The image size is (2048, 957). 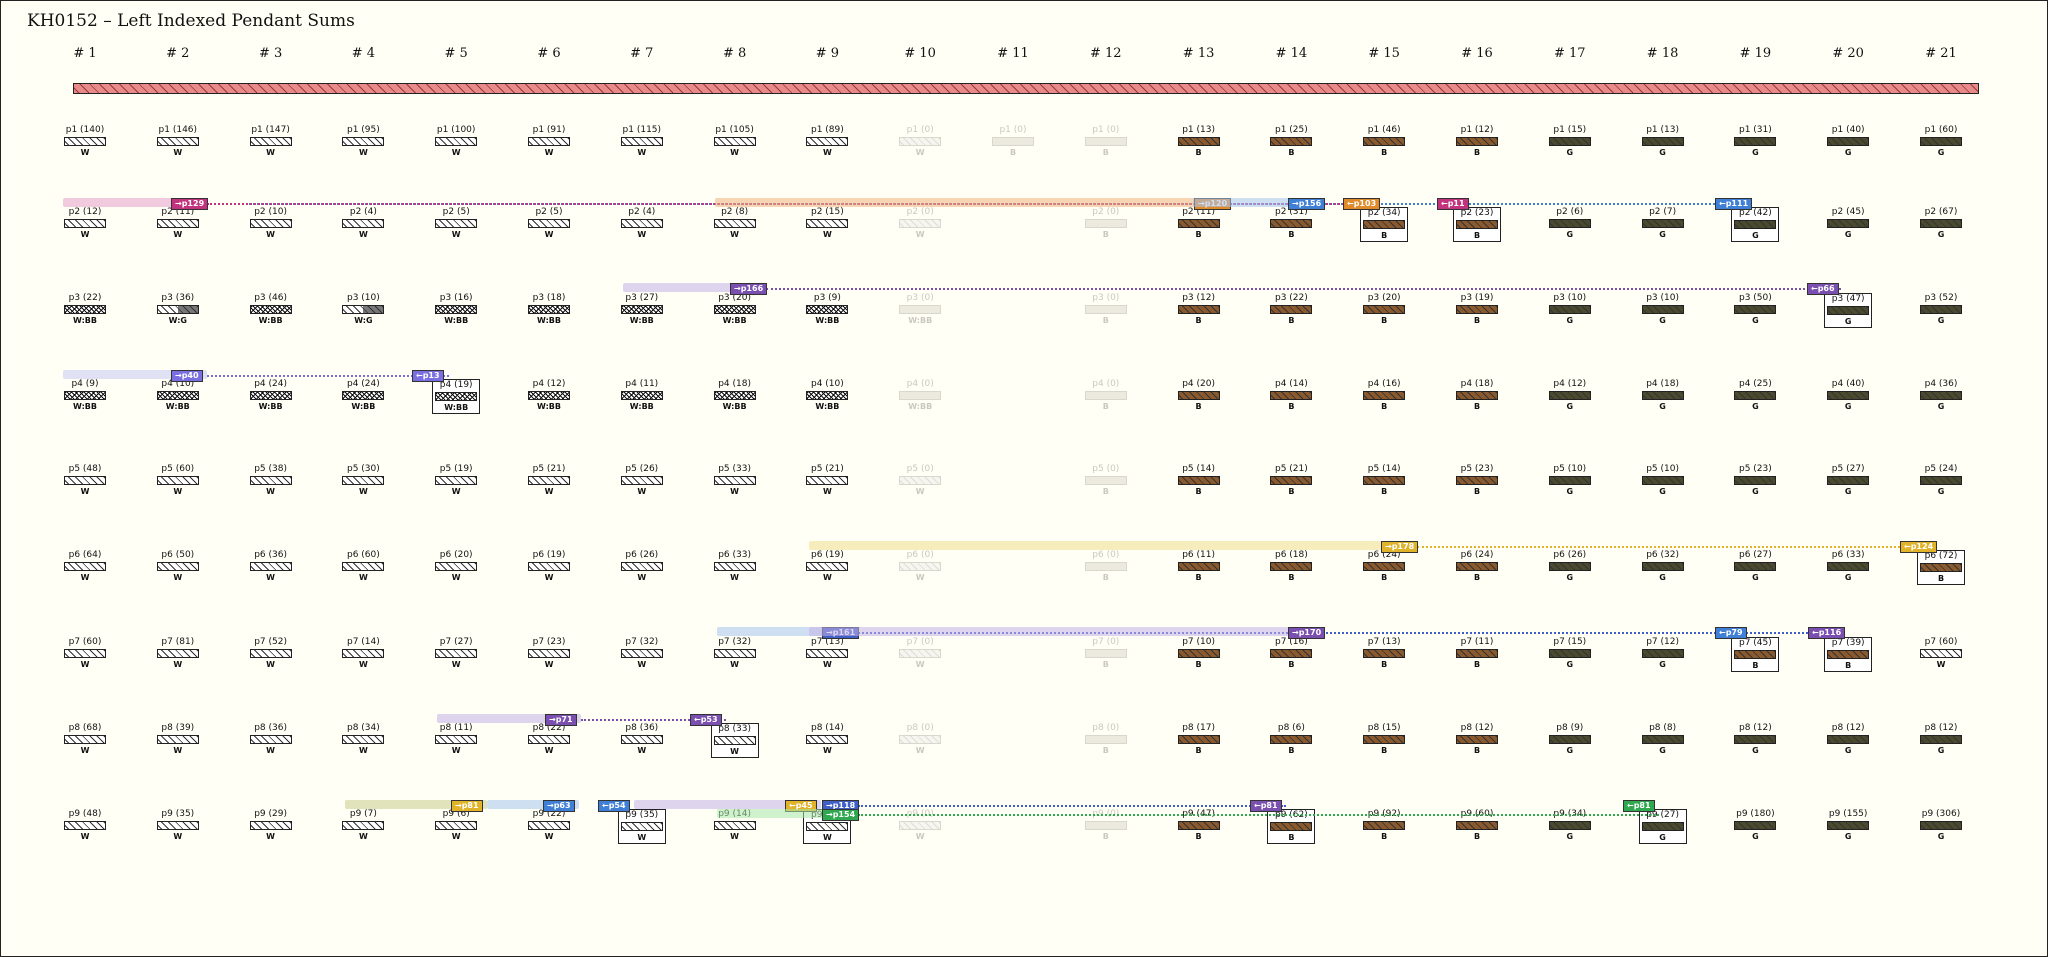 I want to click on pendant-cell: p1 (25) B, so click(x=1291, y=141).